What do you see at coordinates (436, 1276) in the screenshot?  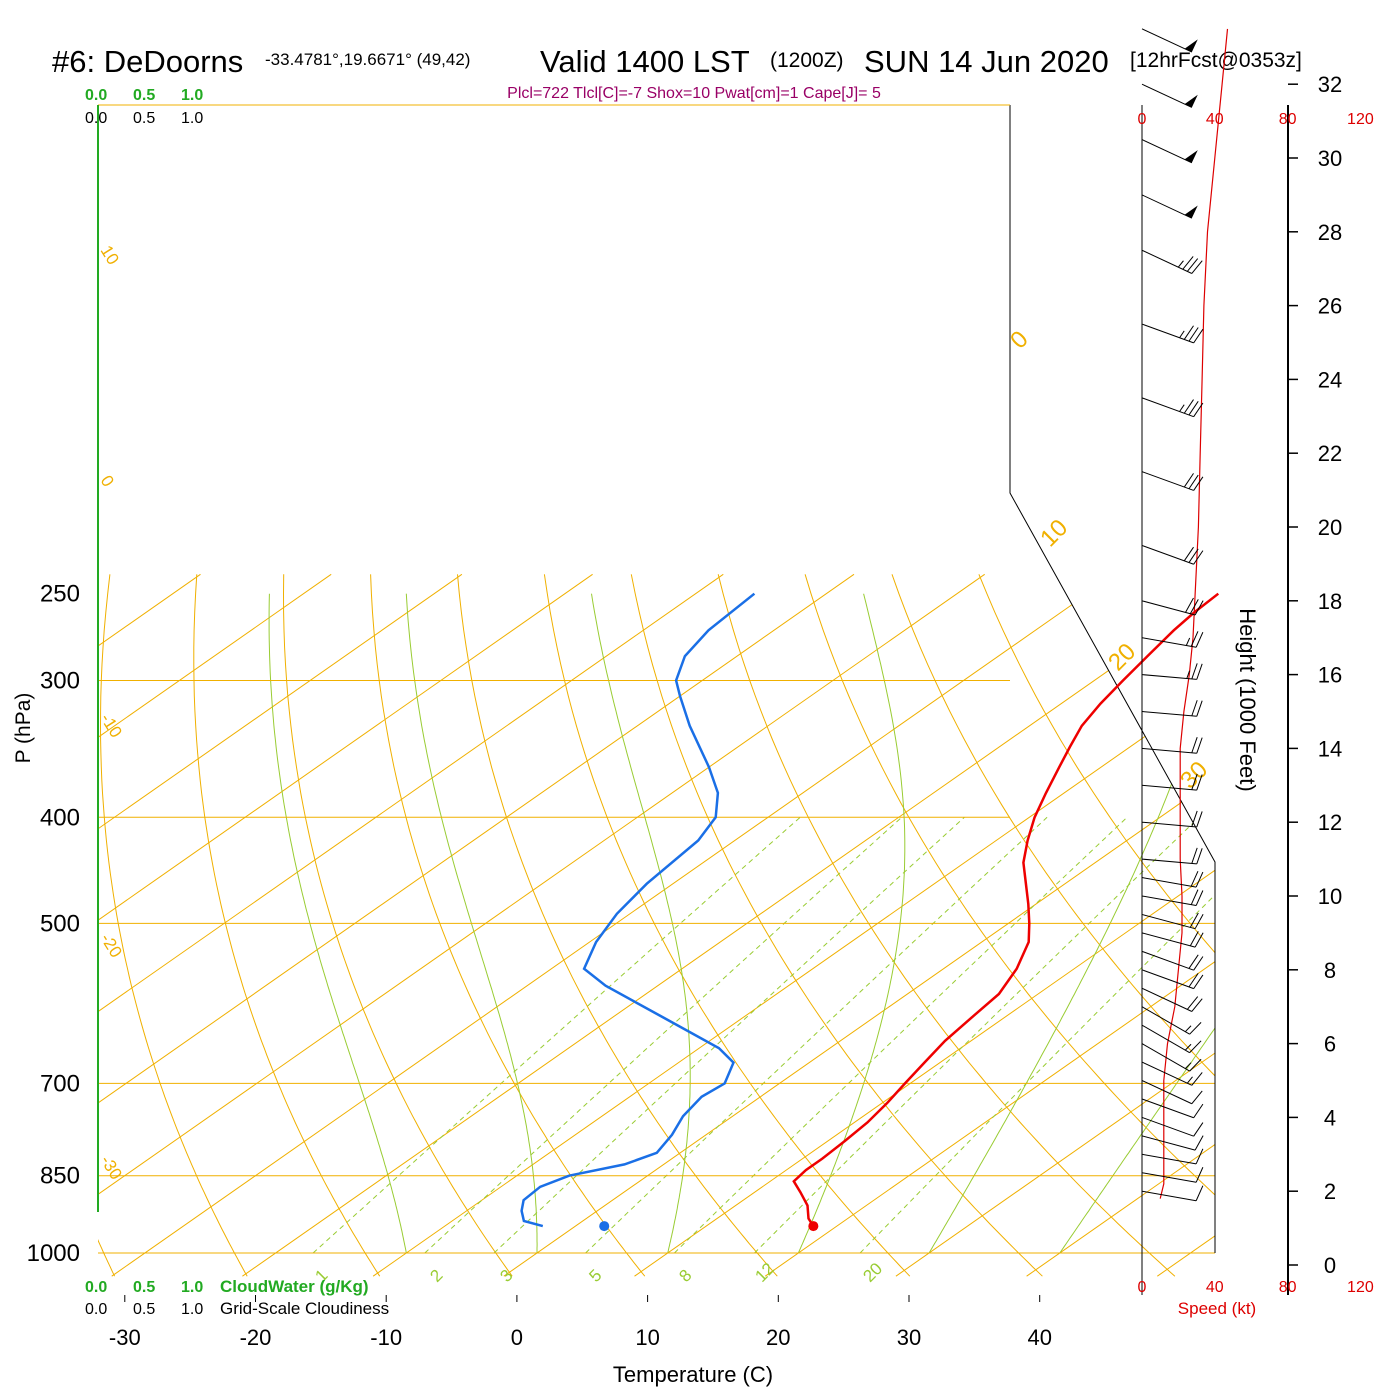 I see `mixing-ratio-label: 2` at bounding box center [436, 1276].